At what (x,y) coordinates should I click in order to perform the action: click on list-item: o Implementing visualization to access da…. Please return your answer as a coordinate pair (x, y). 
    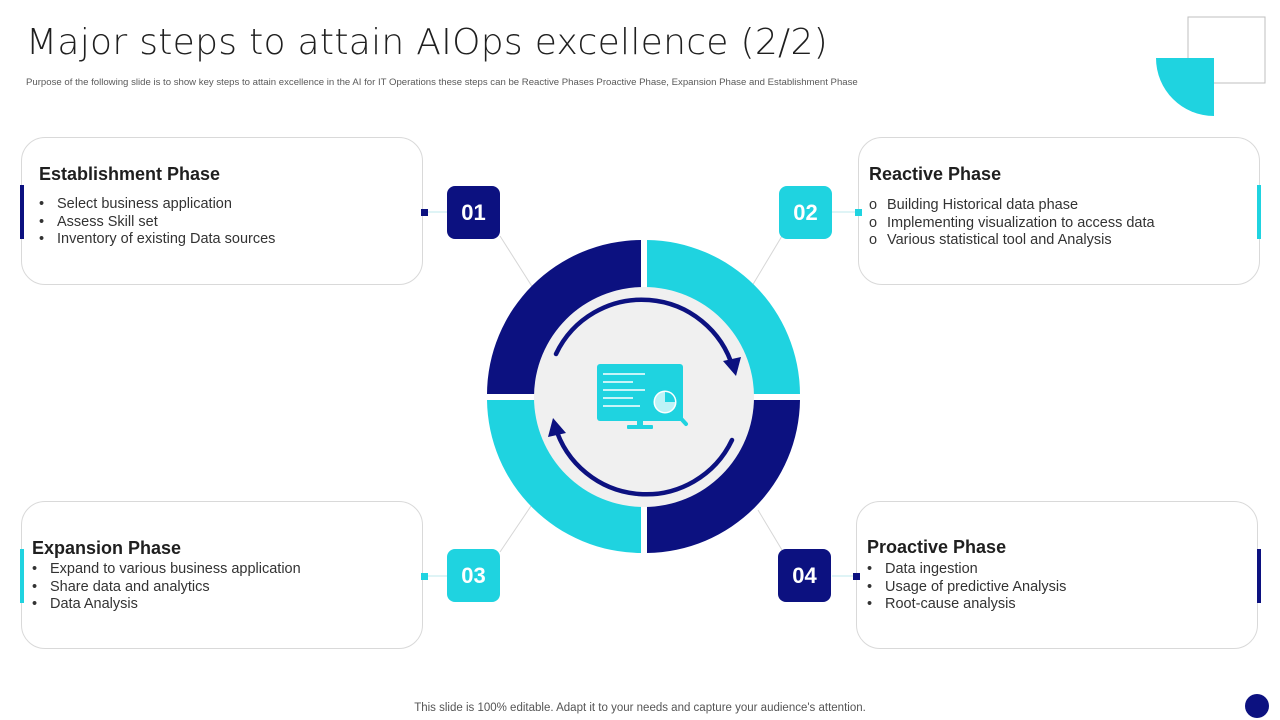
    Looking at the image, I should click on (1012, 222).